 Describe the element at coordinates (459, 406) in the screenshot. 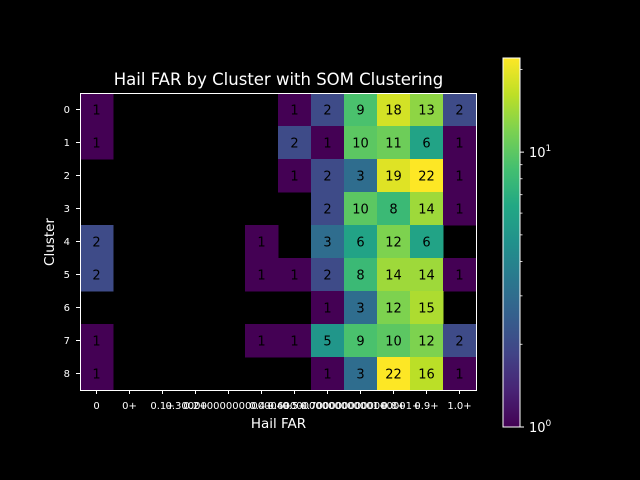

I see `x-tick-label: 1.0+` at that location.